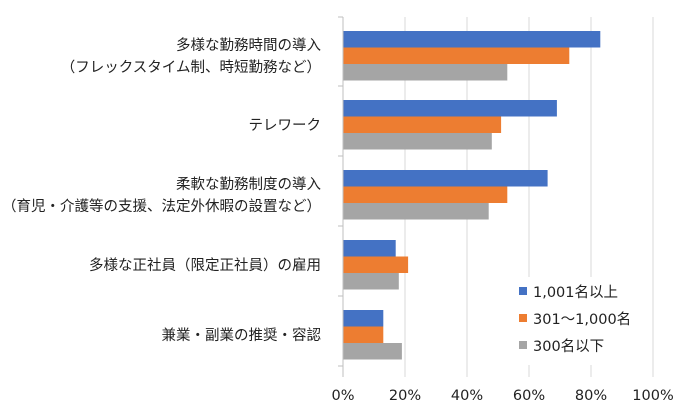 The image size is (688, 410). Describe the element at coordinates (248, 184) in the screenshot. I see `category-label: 柔軟な勤務制度の導入` at that location.